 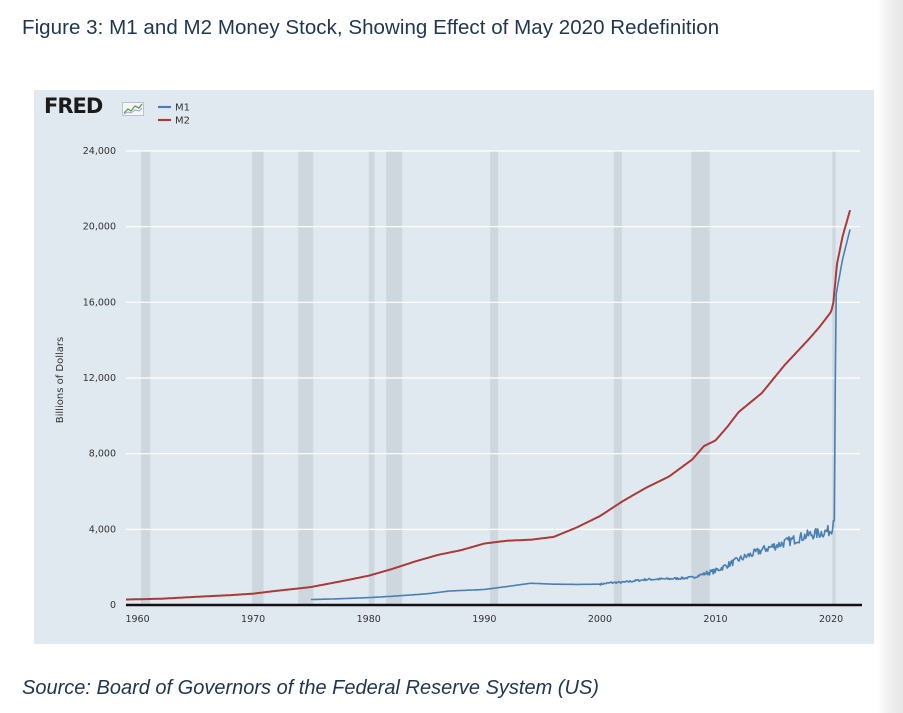 What do you see at coordinates (113, 605) in the screenshot?
I see `y-tick-label: 0` at bounding box center [113, 605].